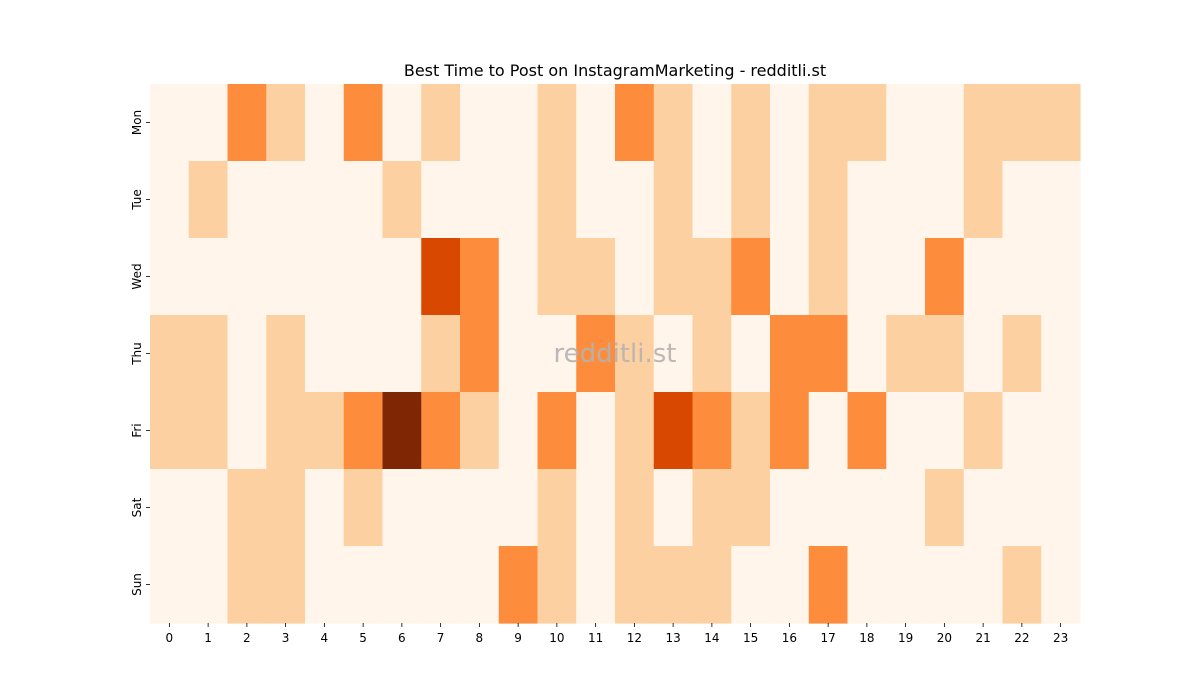 This screenshot has width=1200, height=700. What do you see at coordinates (325, 638) in the screenshot?
I see `x-tick-label: 4` at bounding box center [325, 638].